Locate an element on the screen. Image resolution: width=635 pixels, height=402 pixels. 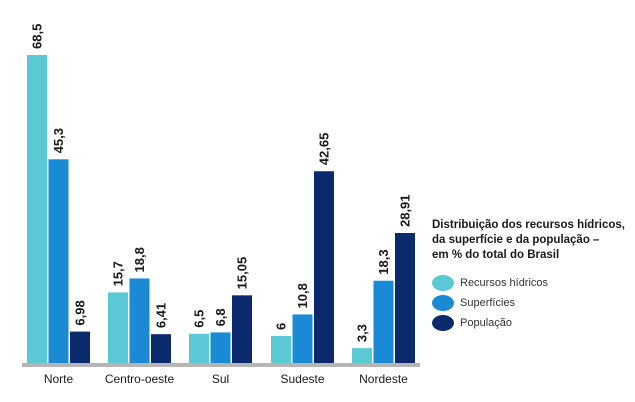
bar-nordeste-populacao is located at coordinates (405, 298).